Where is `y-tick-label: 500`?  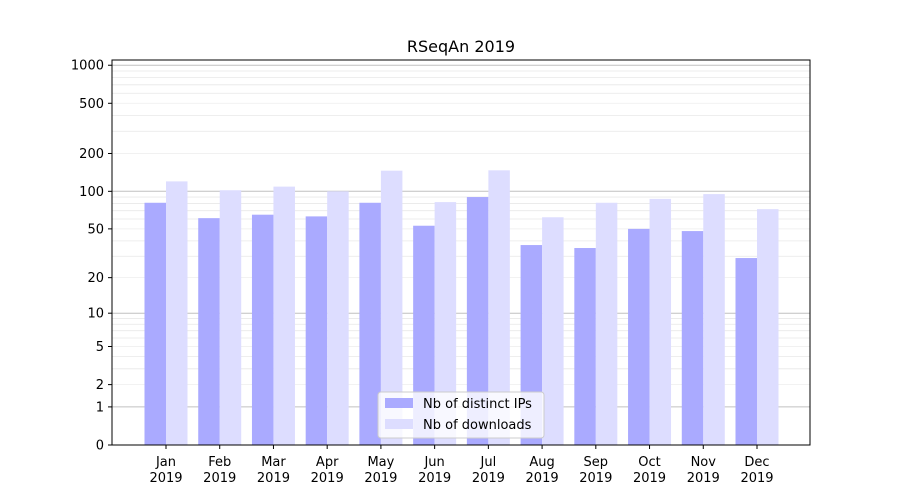 y-tick-label: 500 is located at coordinates (91, 104).